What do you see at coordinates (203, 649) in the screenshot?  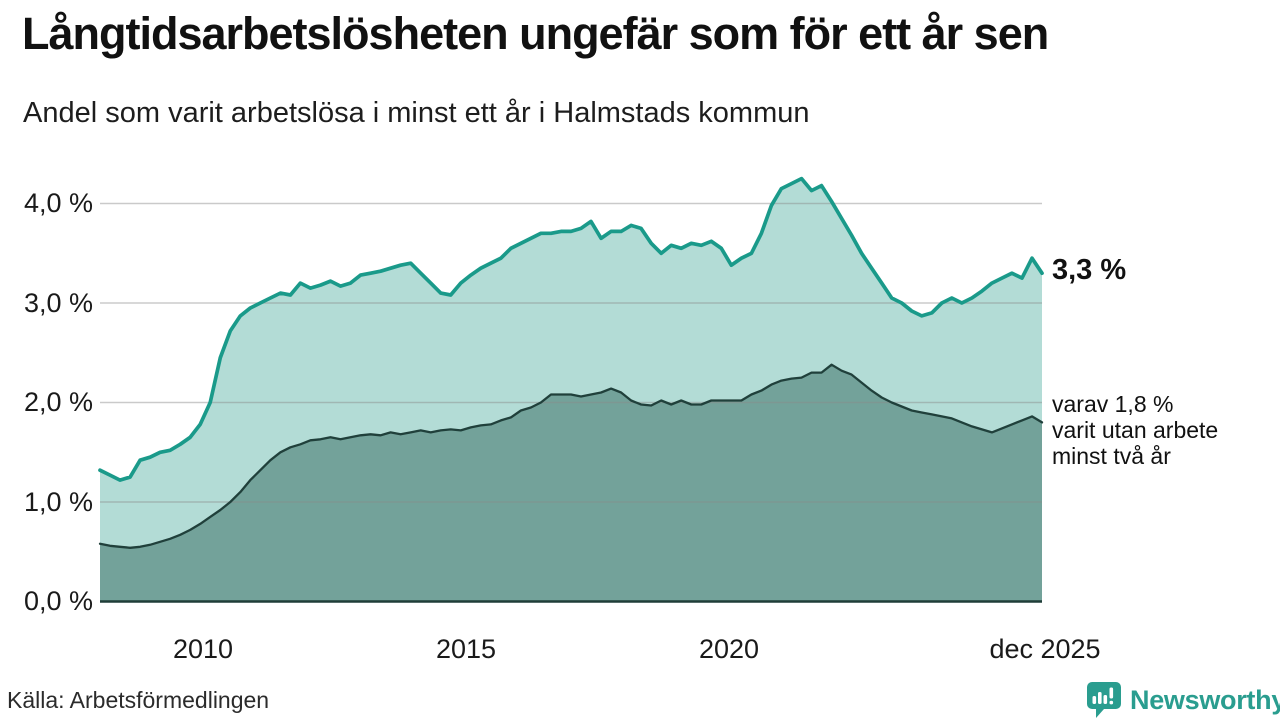 I see `x-tick-2010: 2010` at bounding box center [203, 649].